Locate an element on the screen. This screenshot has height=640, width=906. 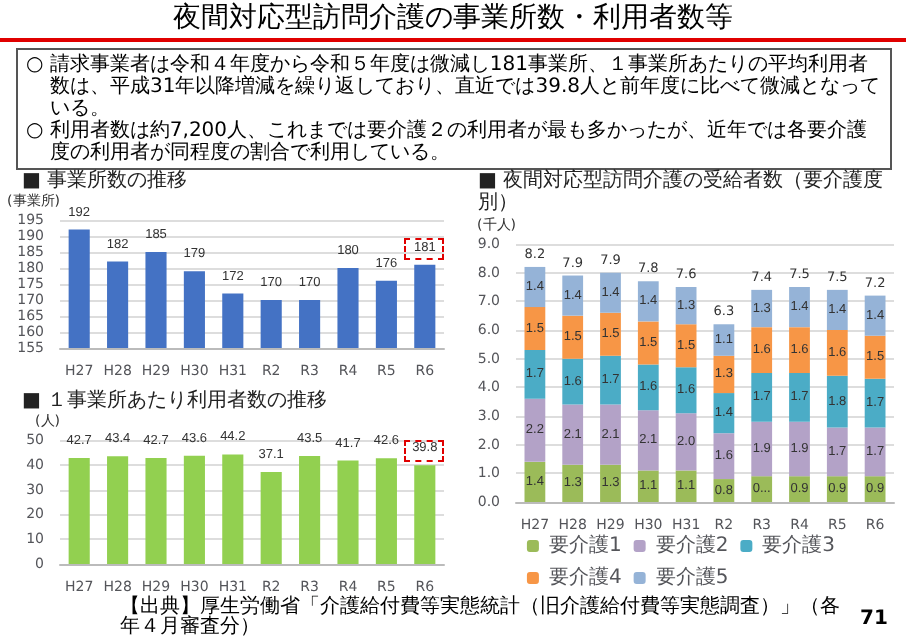
text: 夜間対応型訪問介護の事業所数・利用者数等 is located at coordinates (453, 21).